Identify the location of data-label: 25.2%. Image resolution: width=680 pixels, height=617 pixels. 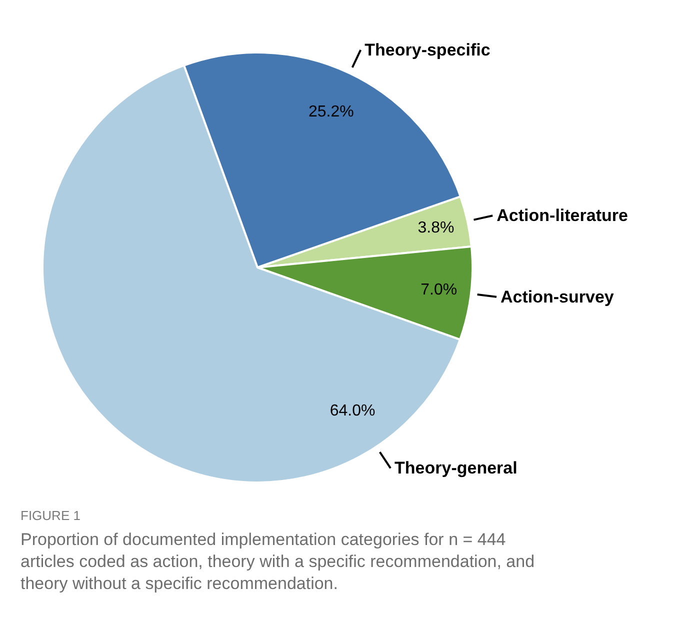
(331, 112).